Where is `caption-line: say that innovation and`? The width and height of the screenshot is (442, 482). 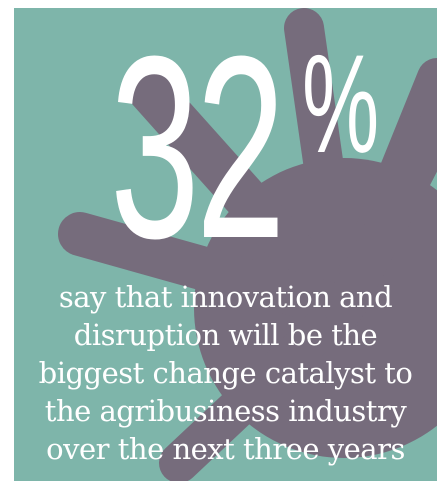
caption-line: say that innovation and is located at coordinates (225, 297).